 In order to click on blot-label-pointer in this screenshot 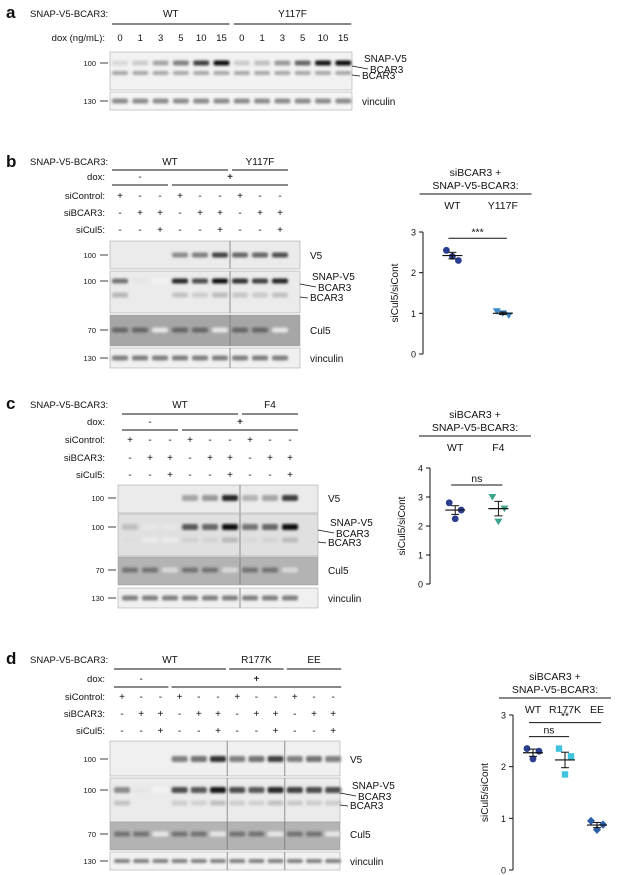, I will do `click(326, 531)`.